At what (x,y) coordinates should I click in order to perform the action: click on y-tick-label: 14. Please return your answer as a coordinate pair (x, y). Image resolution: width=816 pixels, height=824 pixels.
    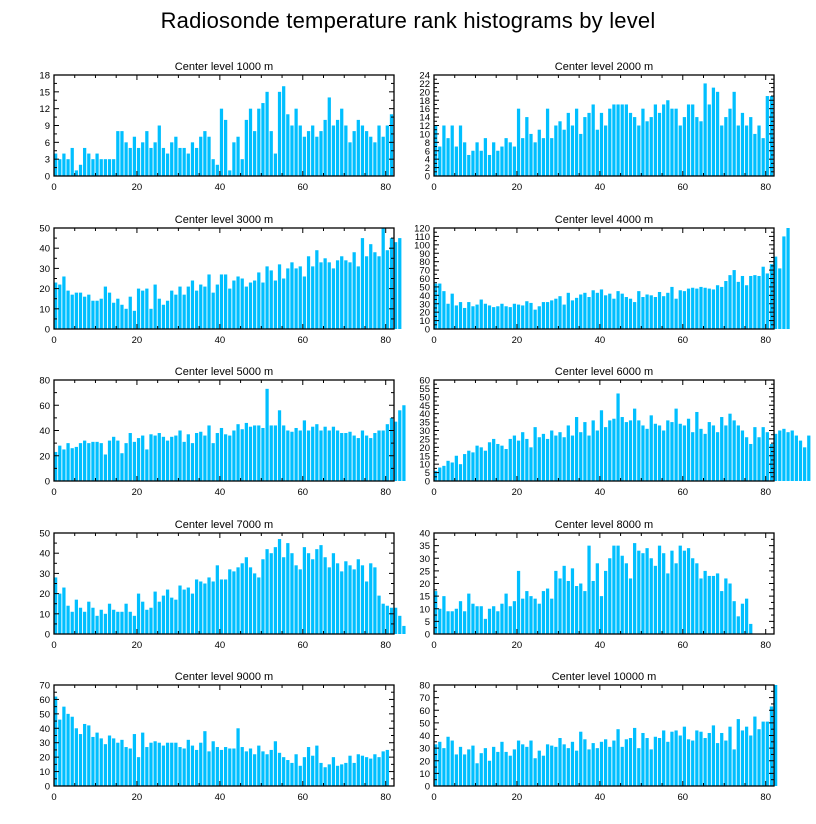
    Looking at the image, I should click on (424, 118).